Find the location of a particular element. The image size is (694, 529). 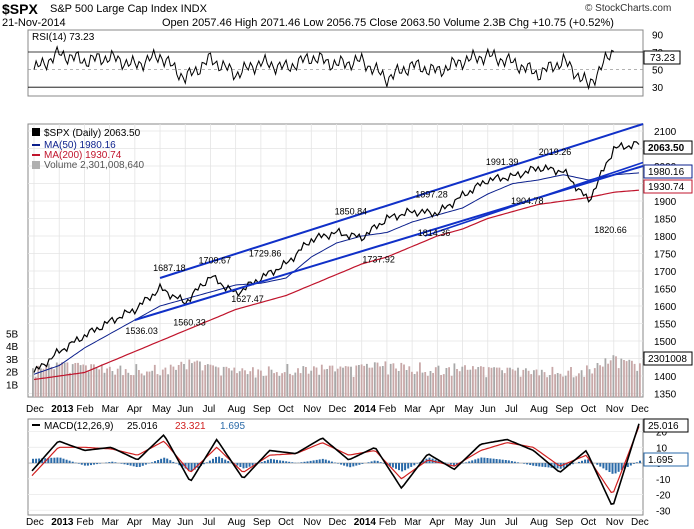

x-tick-label: Mar is located at coordinates (413, 409).